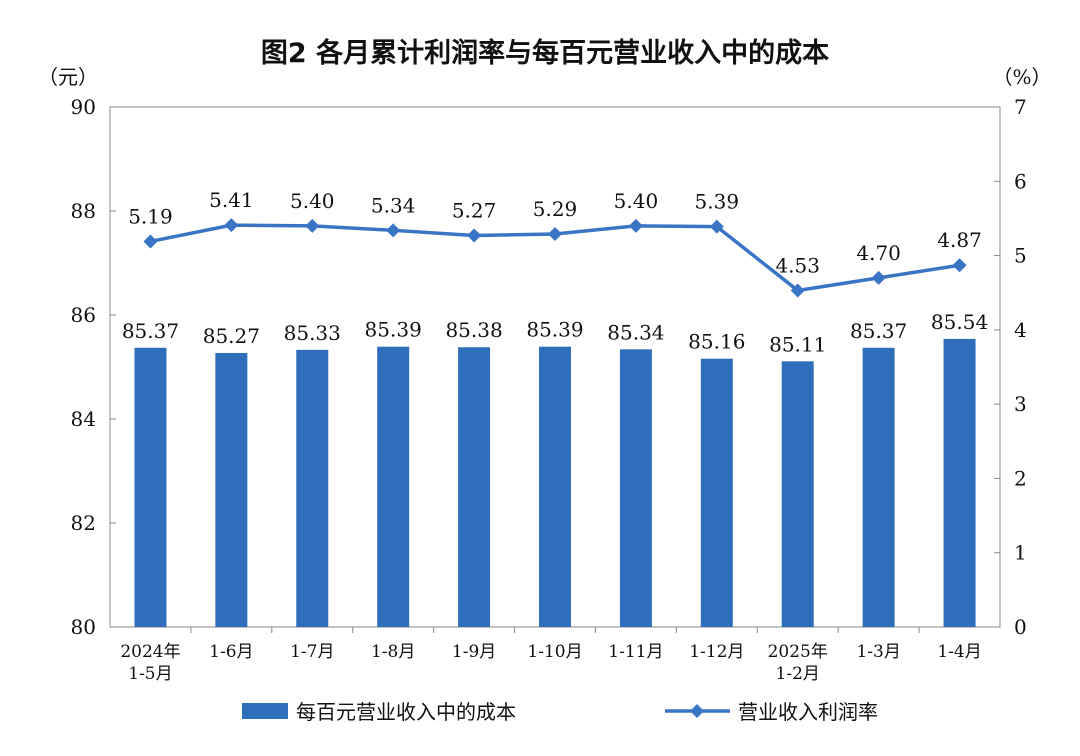 This screenshot has width=1080, height=756. I want to click on line-value-label: 5.41, so click(231, 200).